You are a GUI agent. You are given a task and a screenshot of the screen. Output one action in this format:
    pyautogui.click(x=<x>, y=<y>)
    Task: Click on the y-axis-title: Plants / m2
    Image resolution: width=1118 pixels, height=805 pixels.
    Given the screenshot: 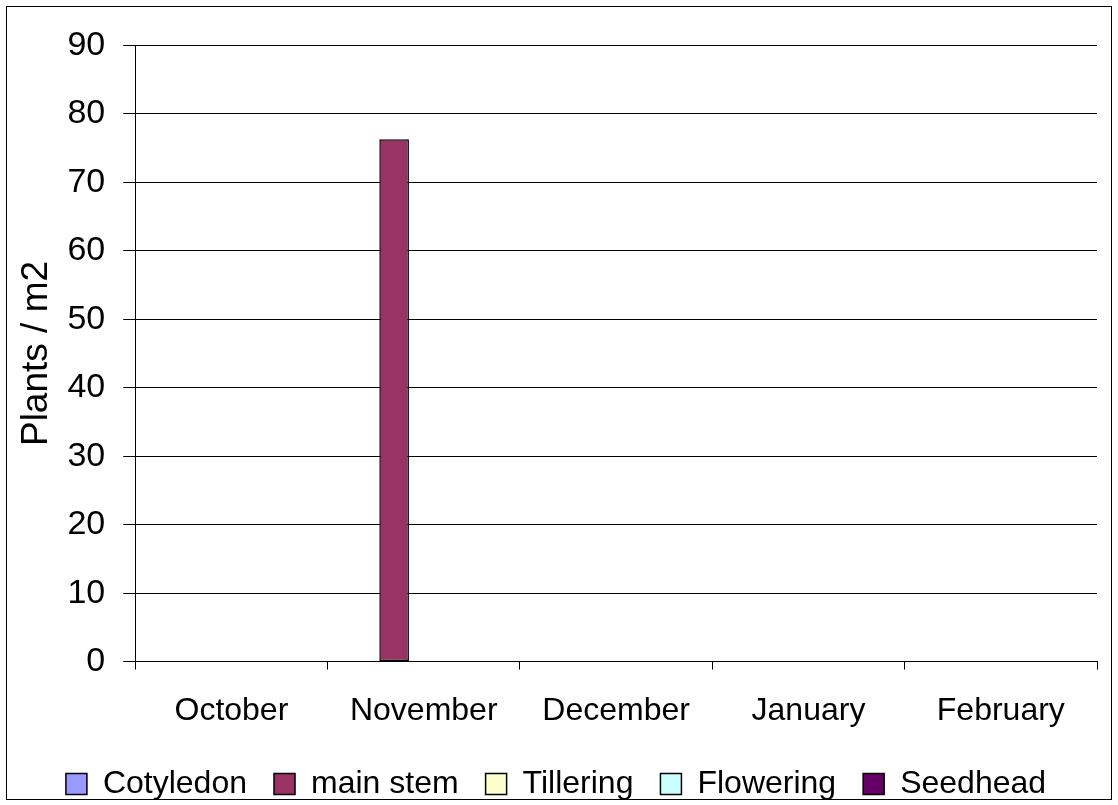 What is the action you would take?
    pyautogui.click(x=35, y=353)
    